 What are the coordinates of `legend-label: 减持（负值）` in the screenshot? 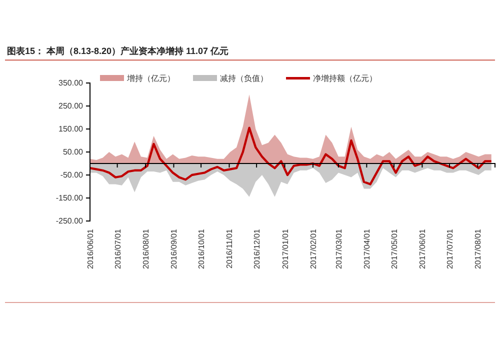 It's located at (244, 78).